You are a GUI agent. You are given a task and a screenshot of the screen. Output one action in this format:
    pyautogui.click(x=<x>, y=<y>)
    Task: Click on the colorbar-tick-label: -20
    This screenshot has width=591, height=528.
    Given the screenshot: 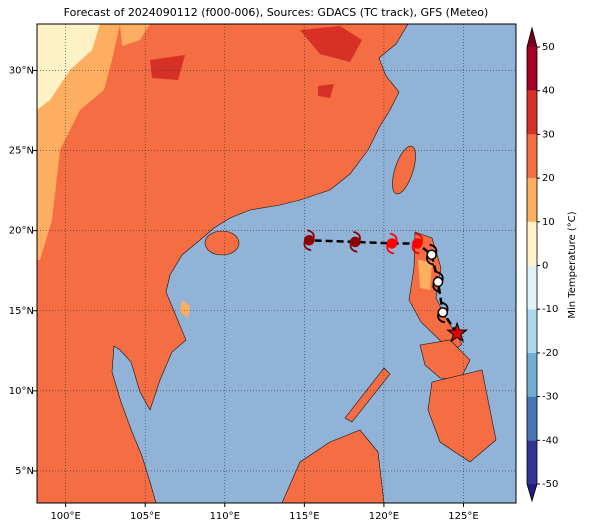 What is the action you would take?
    pyautogui.click(x=550, y=353)
    